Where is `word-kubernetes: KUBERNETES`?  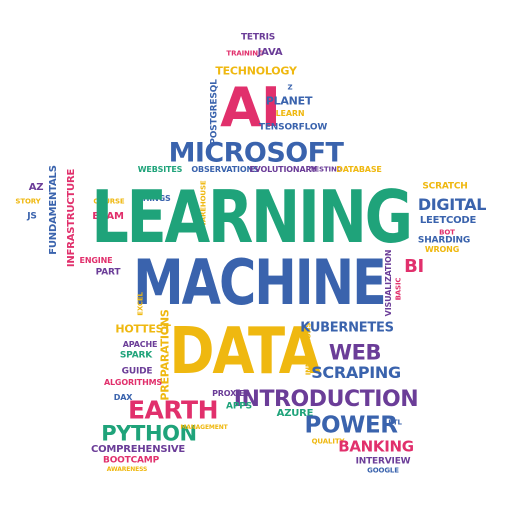 word-kubernetes: KUBERNETES is located at coordinates (347, 328).